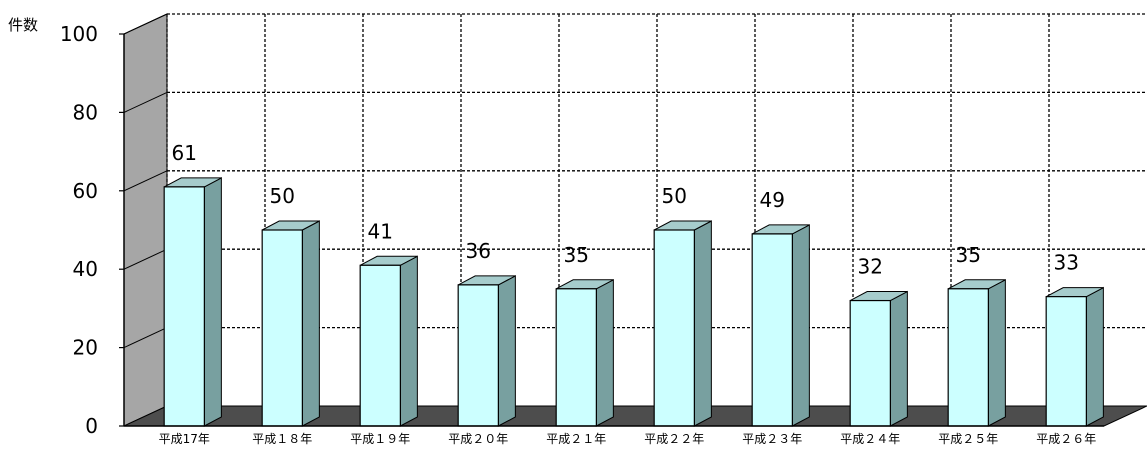 The height and width of the screenshot is (453, 1147). I want to click on data-label: 49, so click(772, 200).